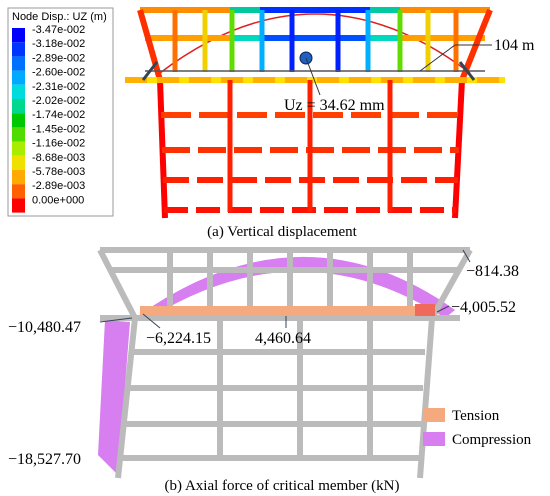 This screenshot has height=496, width=550. Describe the element at coordinates (477, 428) in the screenshot. I see `legend: Tension Compression` at that location.